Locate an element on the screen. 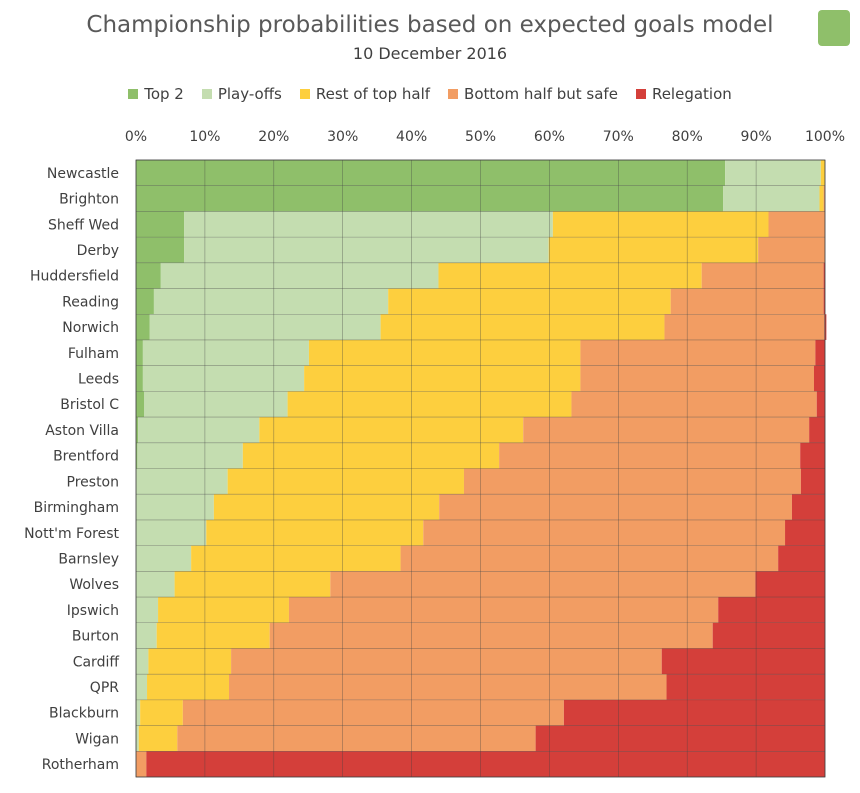 This screenshot has height=793, width=860. category-label: Wigan is located at coordinates (97, 739).